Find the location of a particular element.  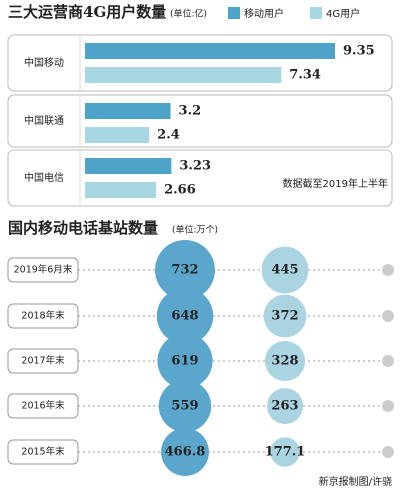

legend-label: 4G用户 is located at coordinates (343, 13).